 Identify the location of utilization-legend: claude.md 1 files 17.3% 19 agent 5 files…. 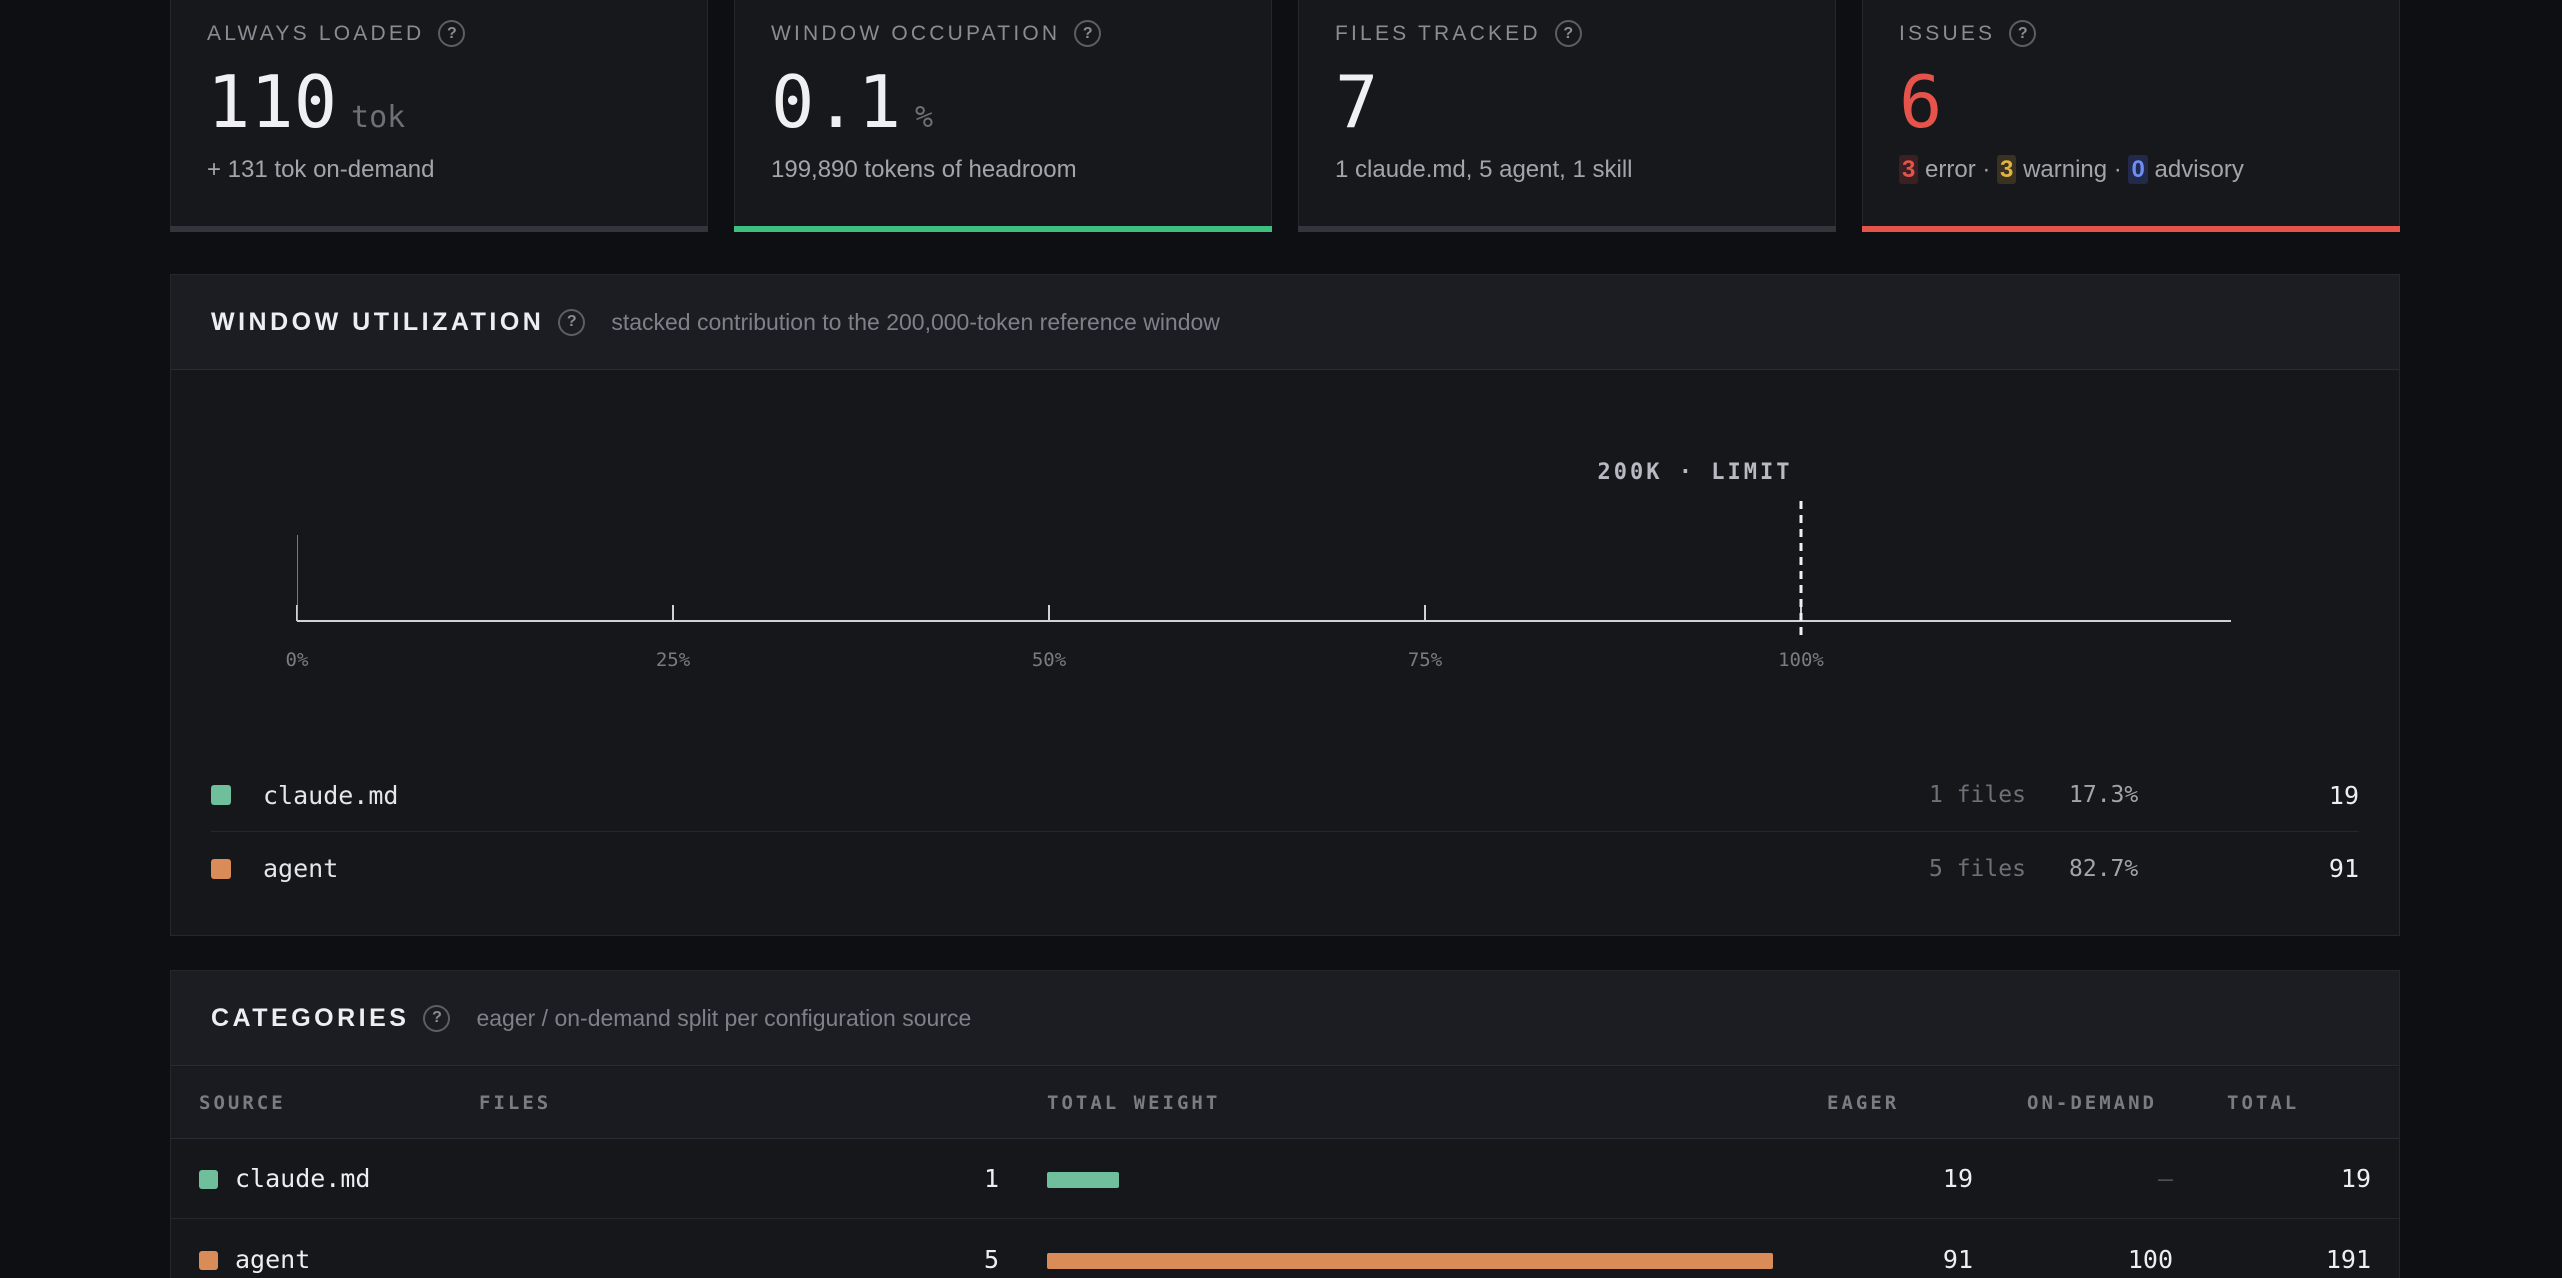
(1285, 832).